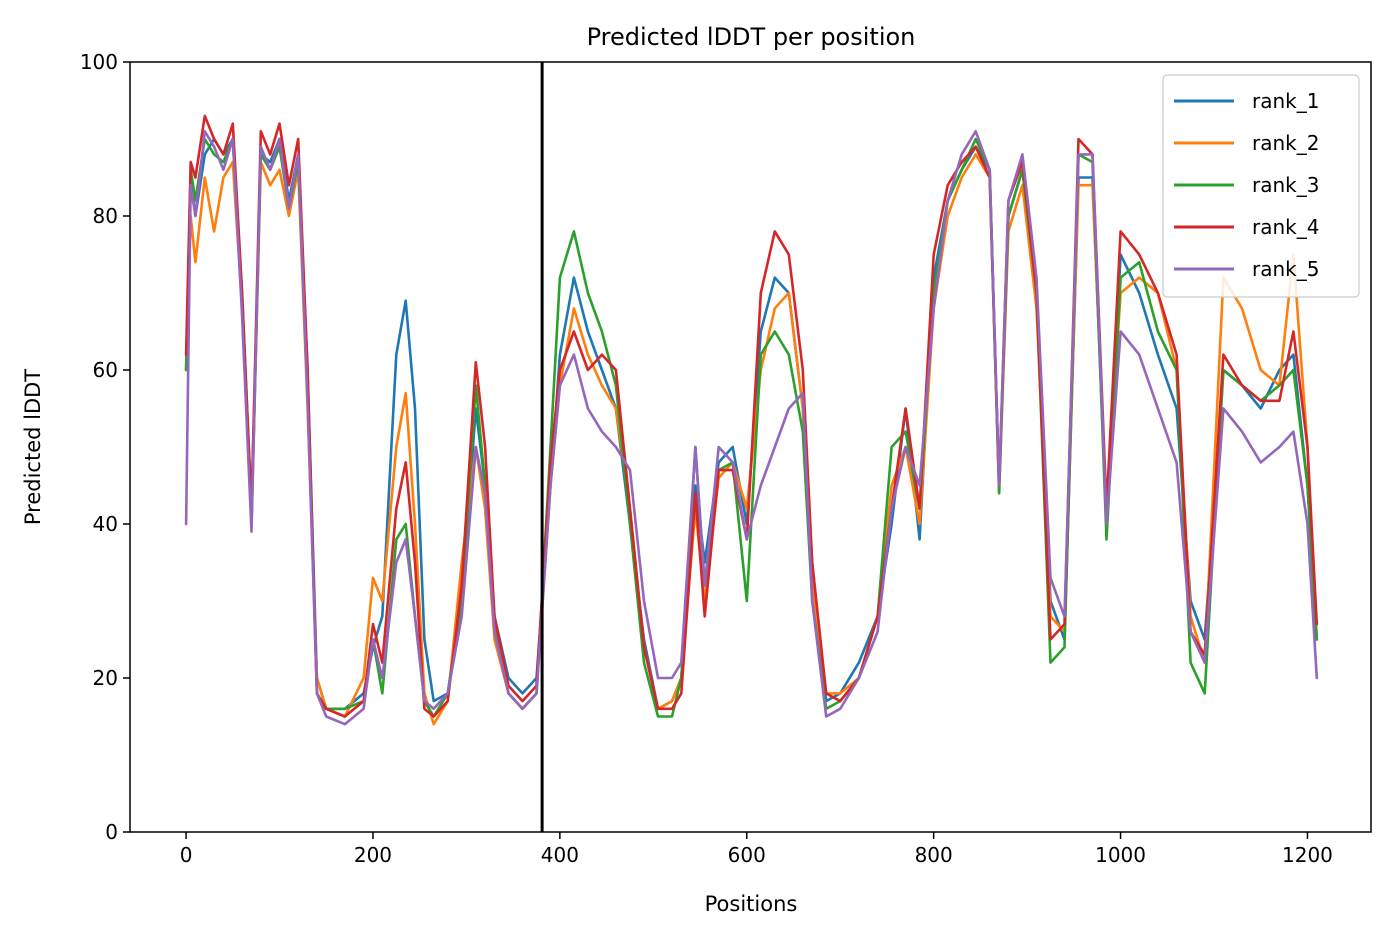 The width and height of the screenshot is (1391, 939). Describe the element at coordinates (105, 678) in the screenshot. I see `y-tick-label: 20` at that location.